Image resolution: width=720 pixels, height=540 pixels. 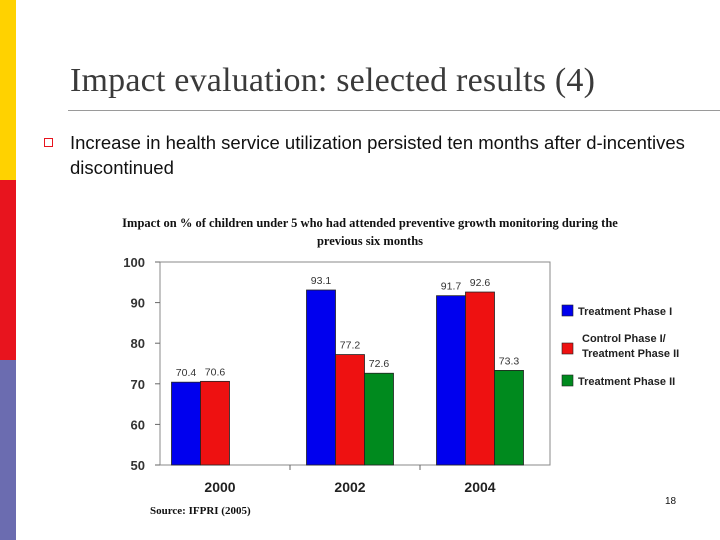 What do you see at coordinates (625, 312) in the screenshot?
I see `legend-label: Treatment Phase I` at bounding box center [625, 312].